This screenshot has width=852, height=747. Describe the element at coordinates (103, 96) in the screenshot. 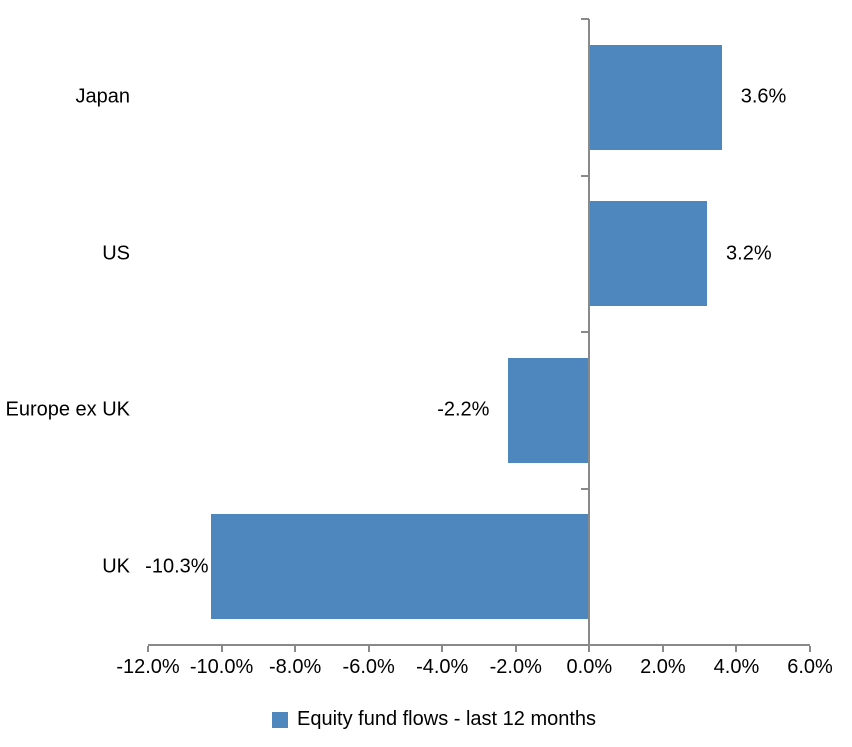

I see `category-label: Japan` at that location.